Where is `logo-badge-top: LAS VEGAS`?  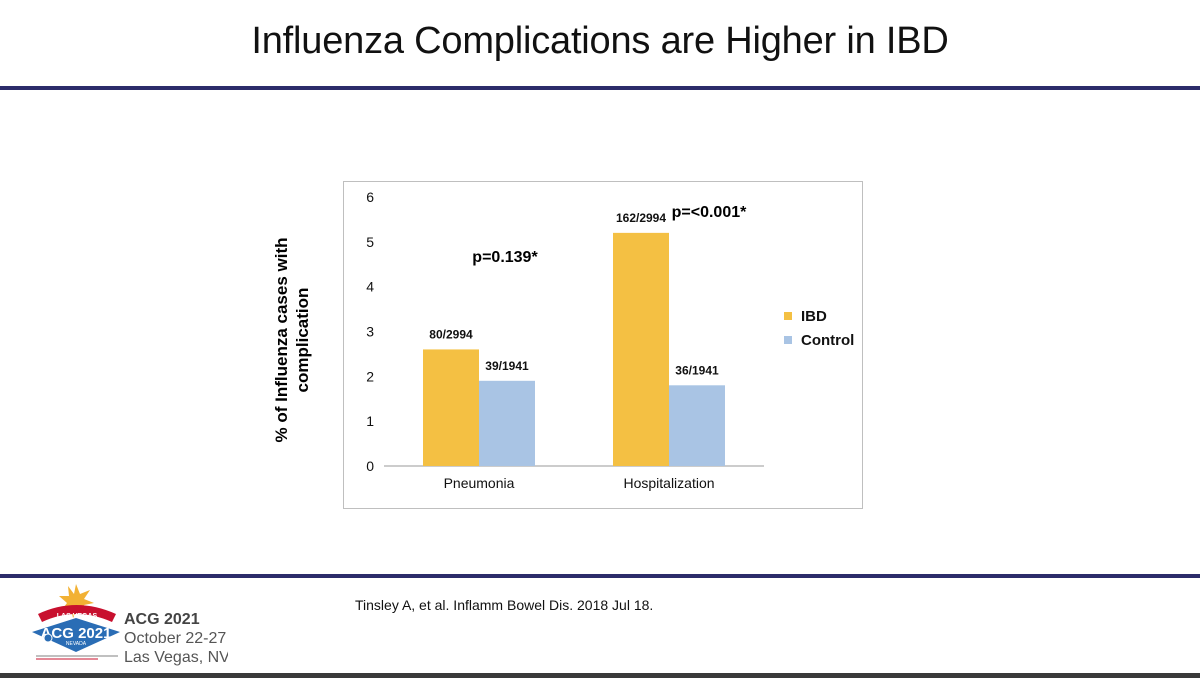 logo-badge-top: LAS VEGAS is located at coordinates (77, 616).